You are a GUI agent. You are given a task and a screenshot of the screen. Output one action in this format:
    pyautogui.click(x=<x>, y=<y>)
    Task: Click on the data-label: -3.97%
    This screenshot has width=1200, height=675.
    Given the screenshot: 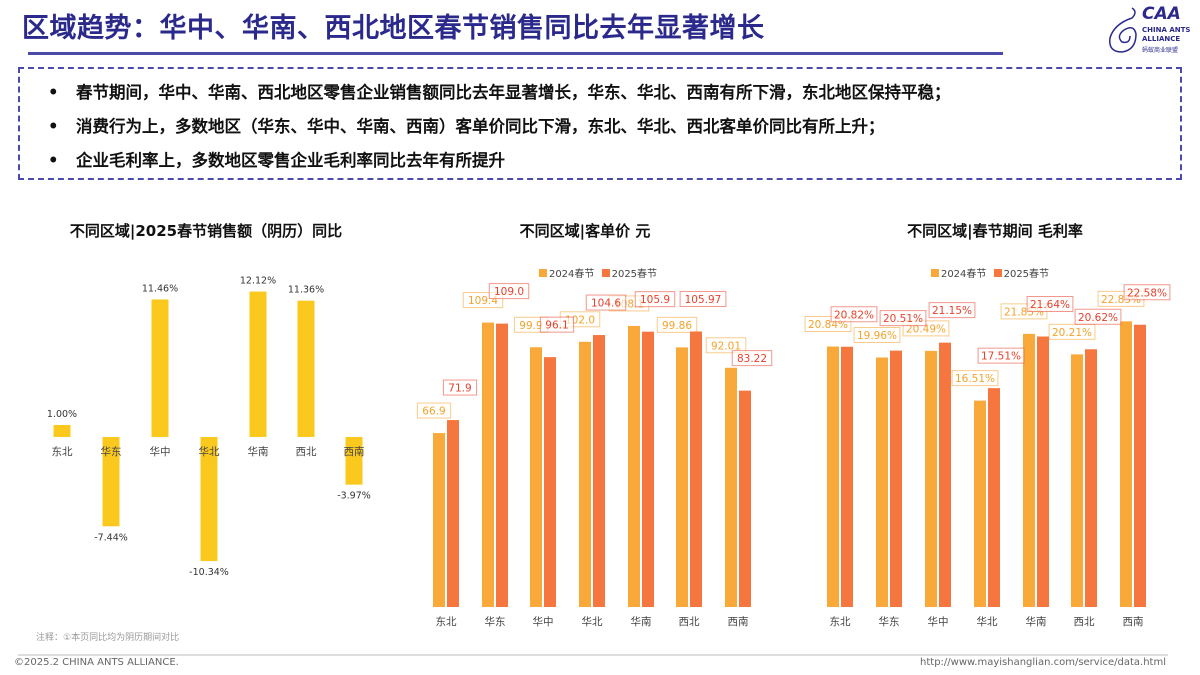 What is the action you would take?
    pyautogui.click(x=354, y=496)
    